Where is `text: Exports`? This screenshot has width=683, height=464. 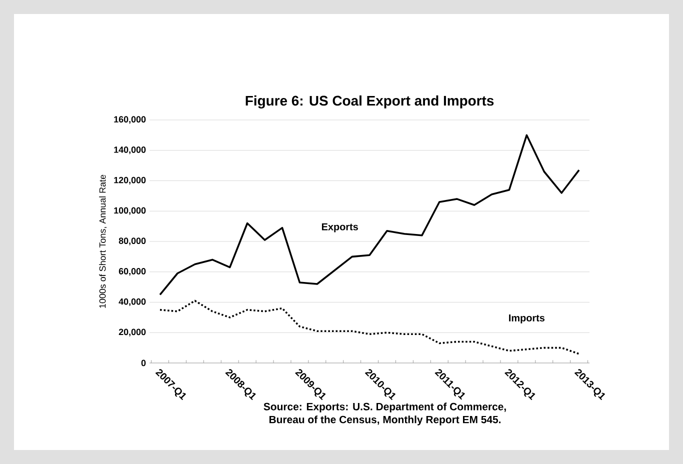
text: Exports is located at coordinates (340, 227).